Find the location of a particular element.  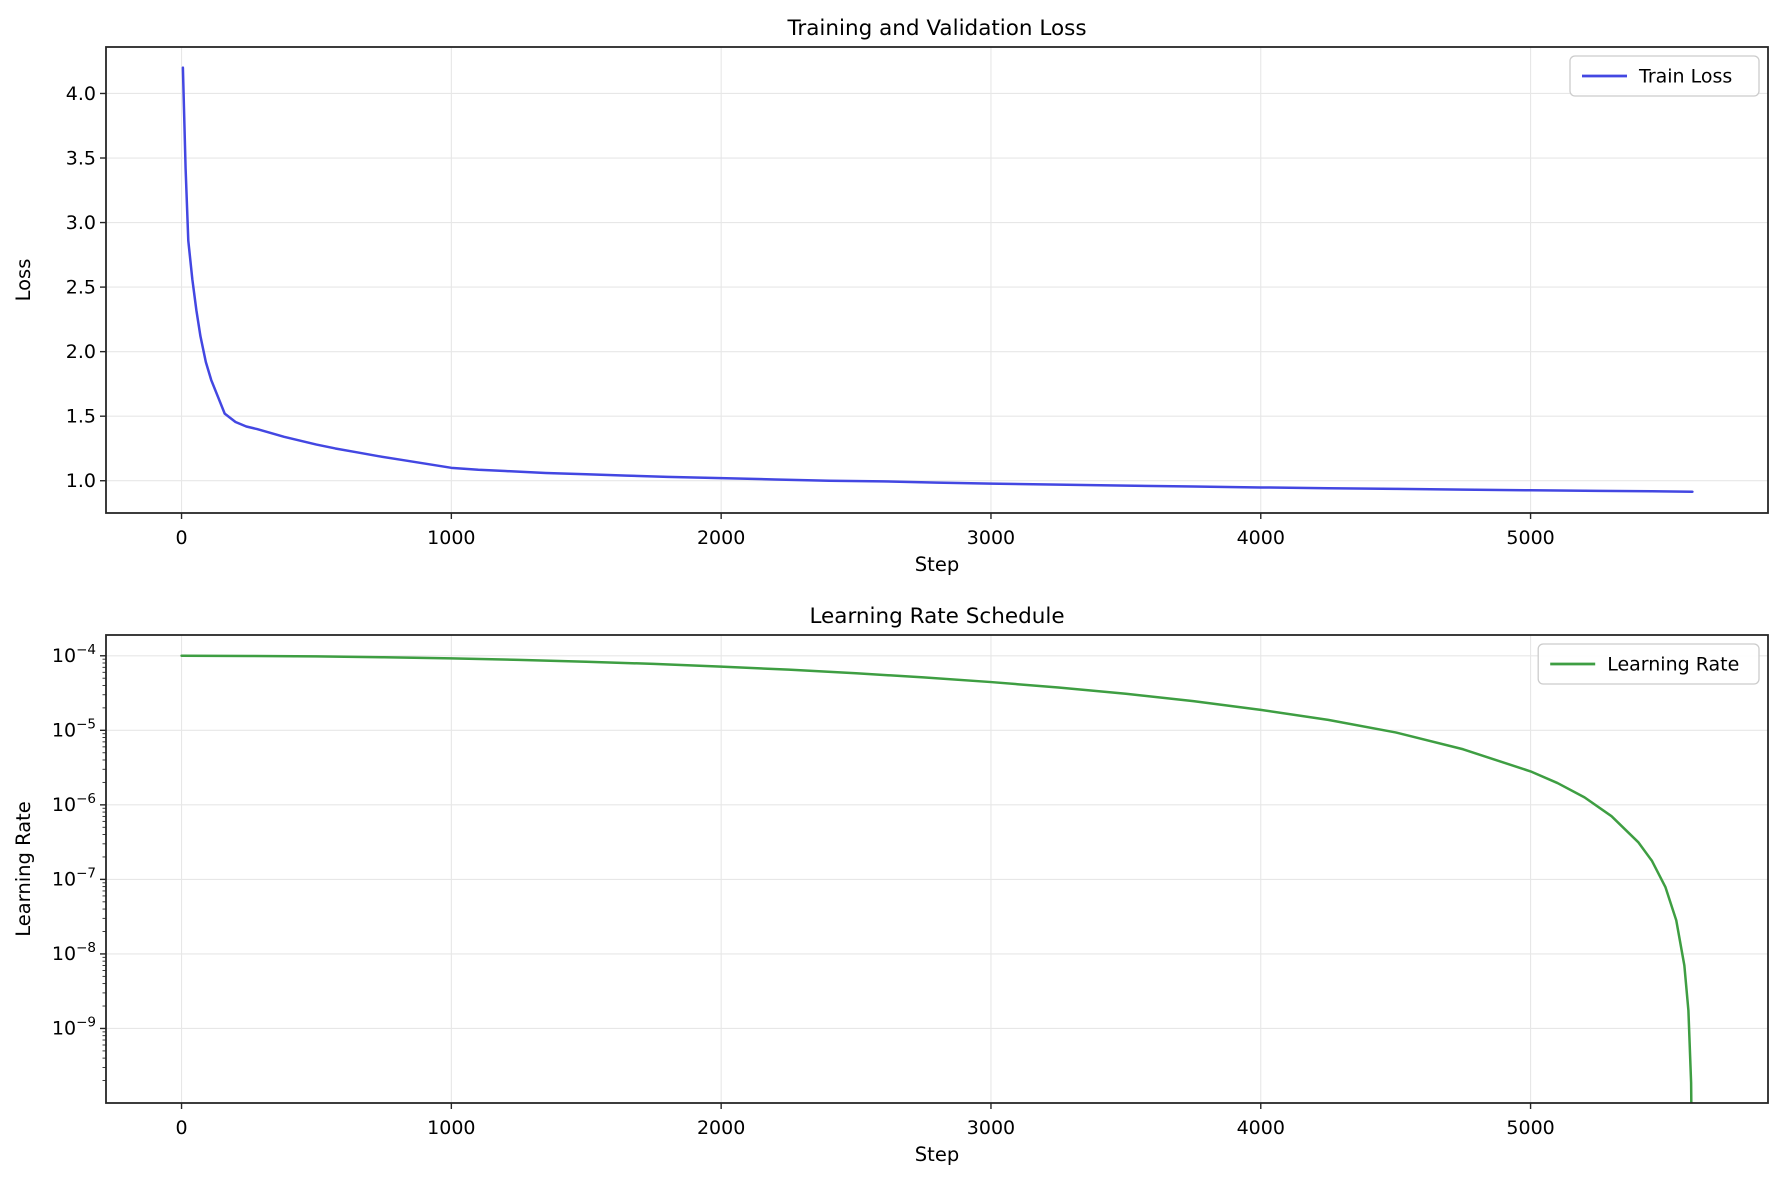

legend: Train Loss is located at coordinates (1664, 76).